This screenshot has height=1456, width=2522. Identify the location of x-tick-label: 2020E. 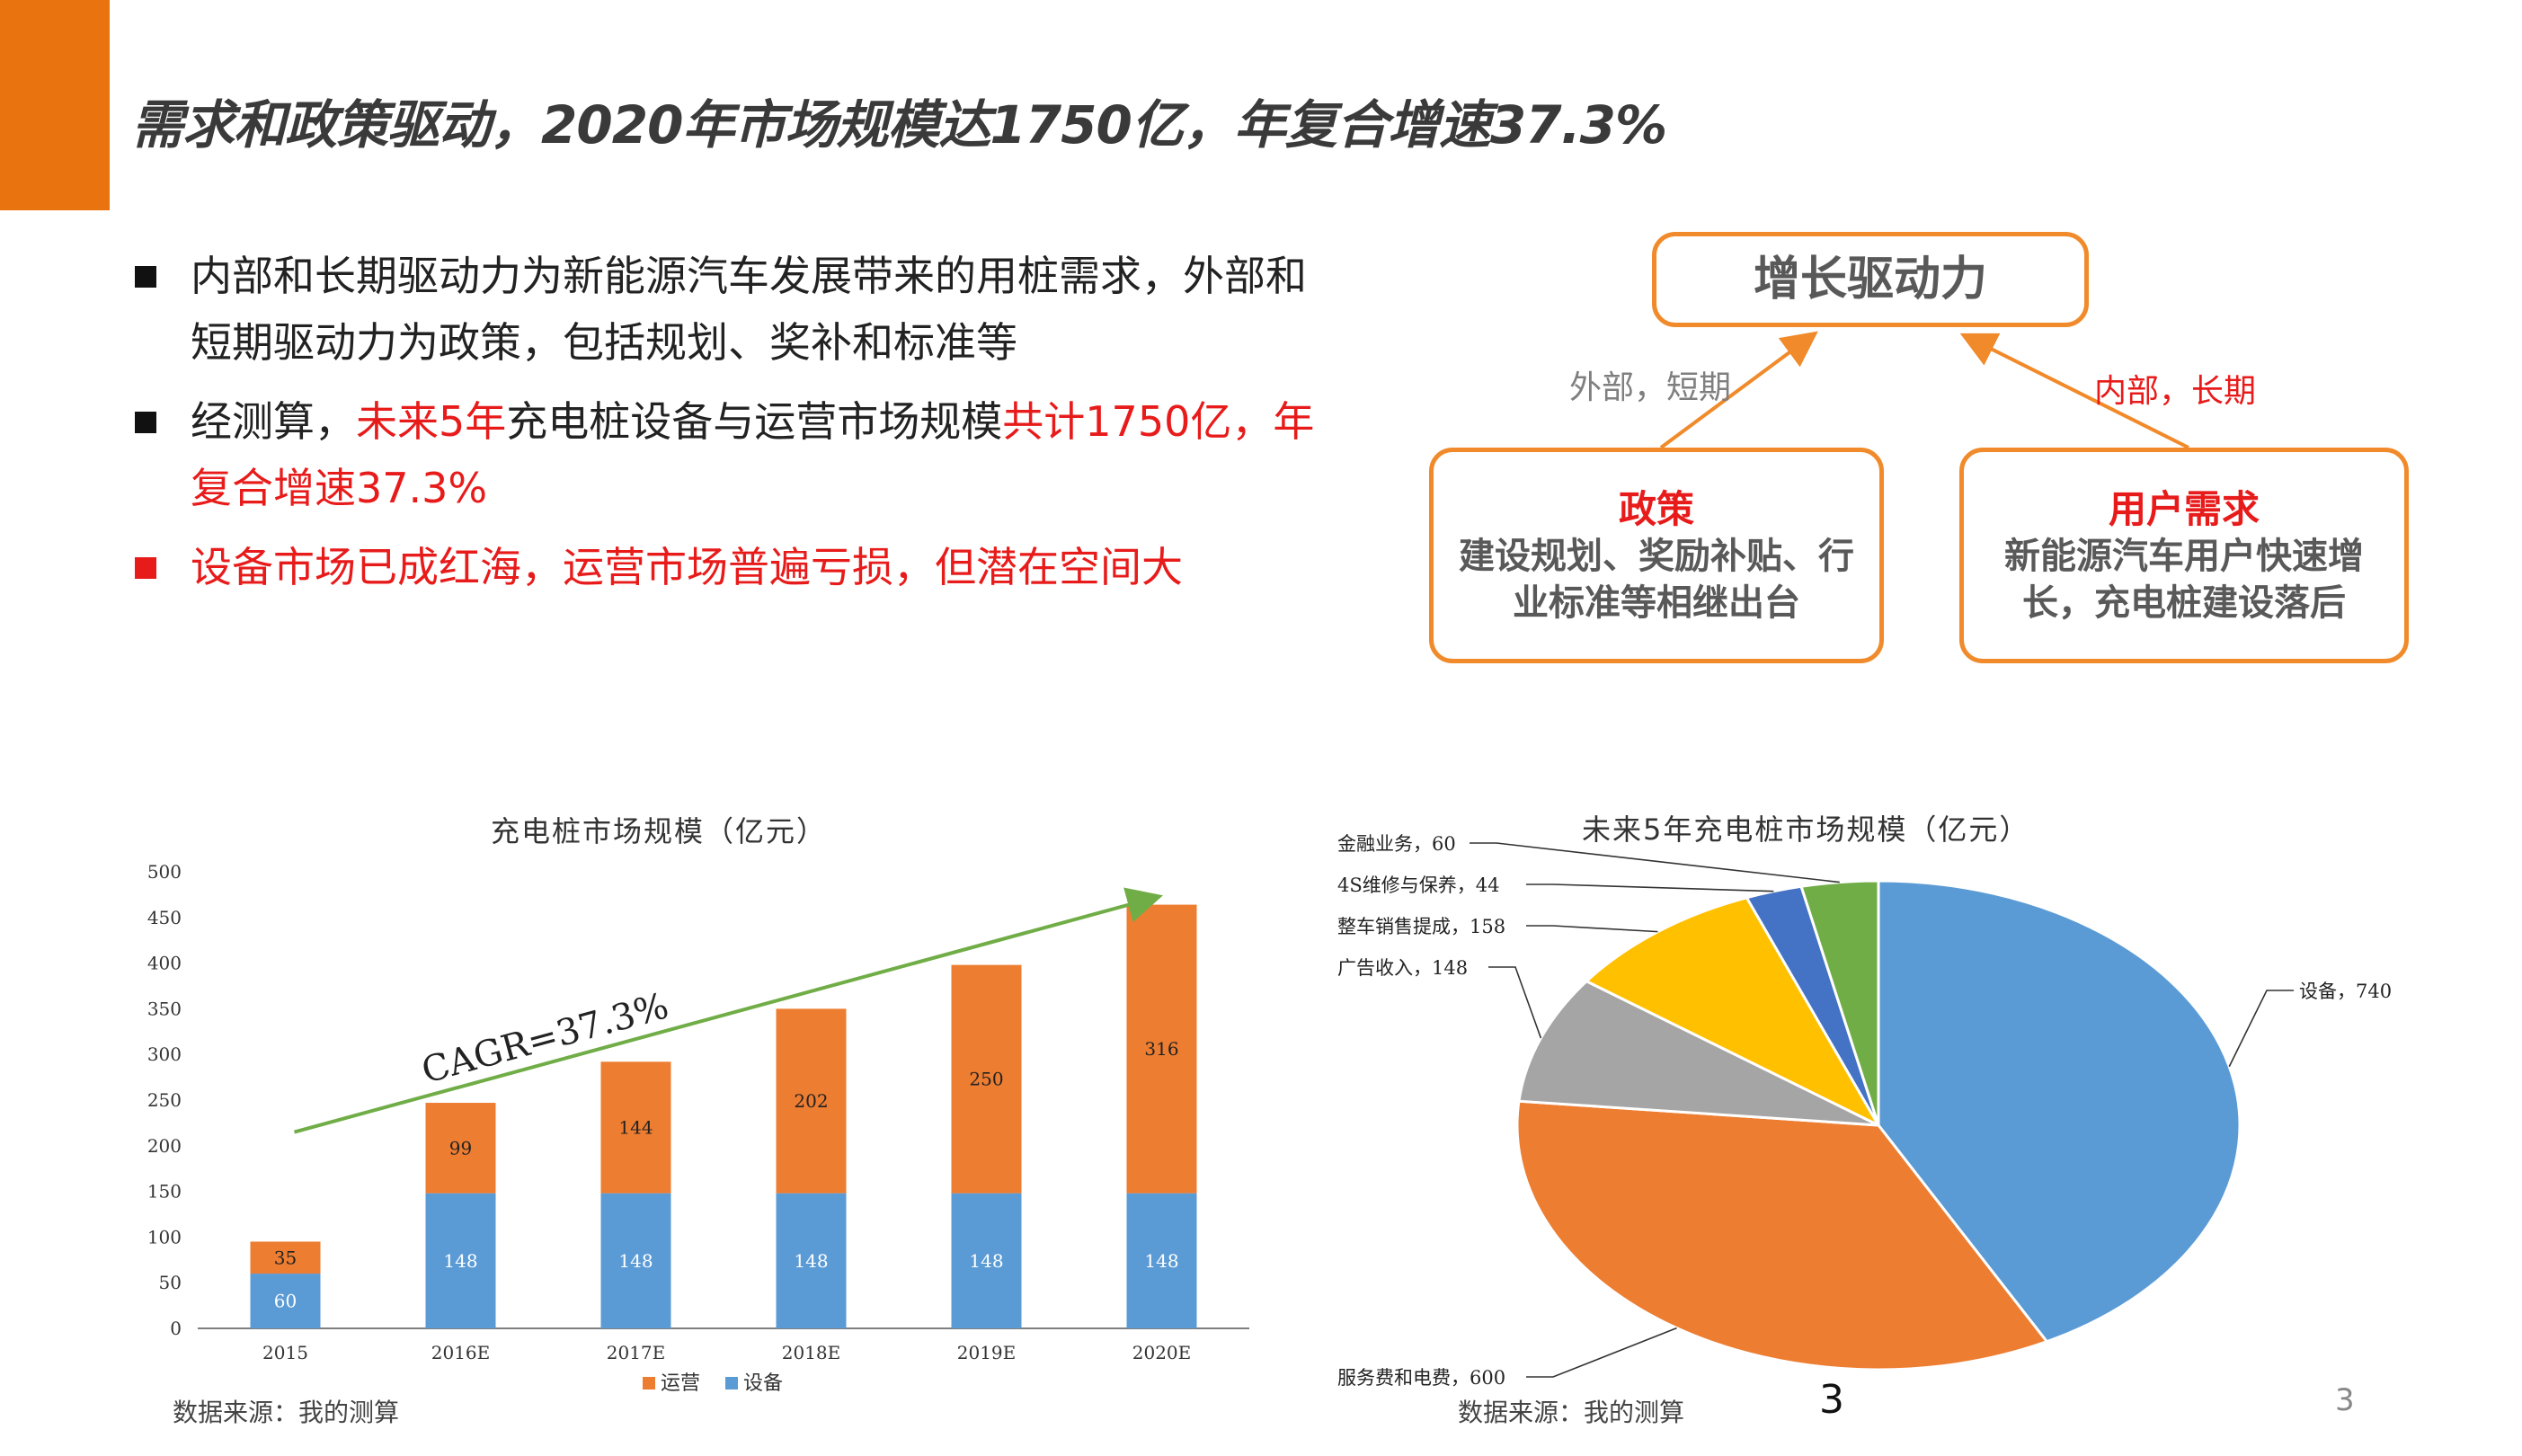
(1162, 1352).